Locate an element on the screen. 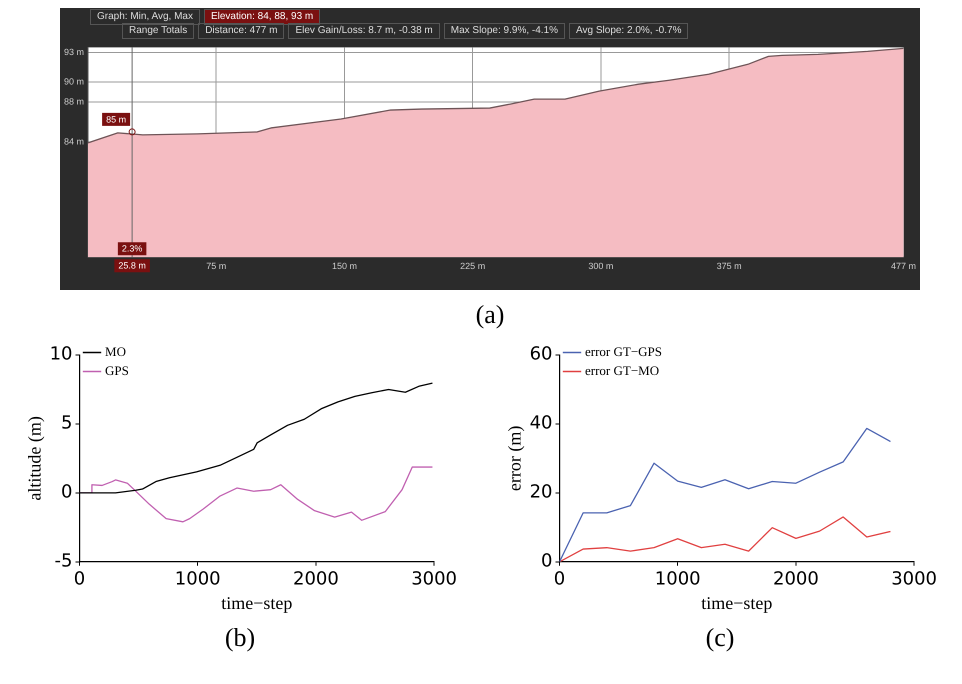  y-tick-label: 93 m is located at coordinates (74, 51).